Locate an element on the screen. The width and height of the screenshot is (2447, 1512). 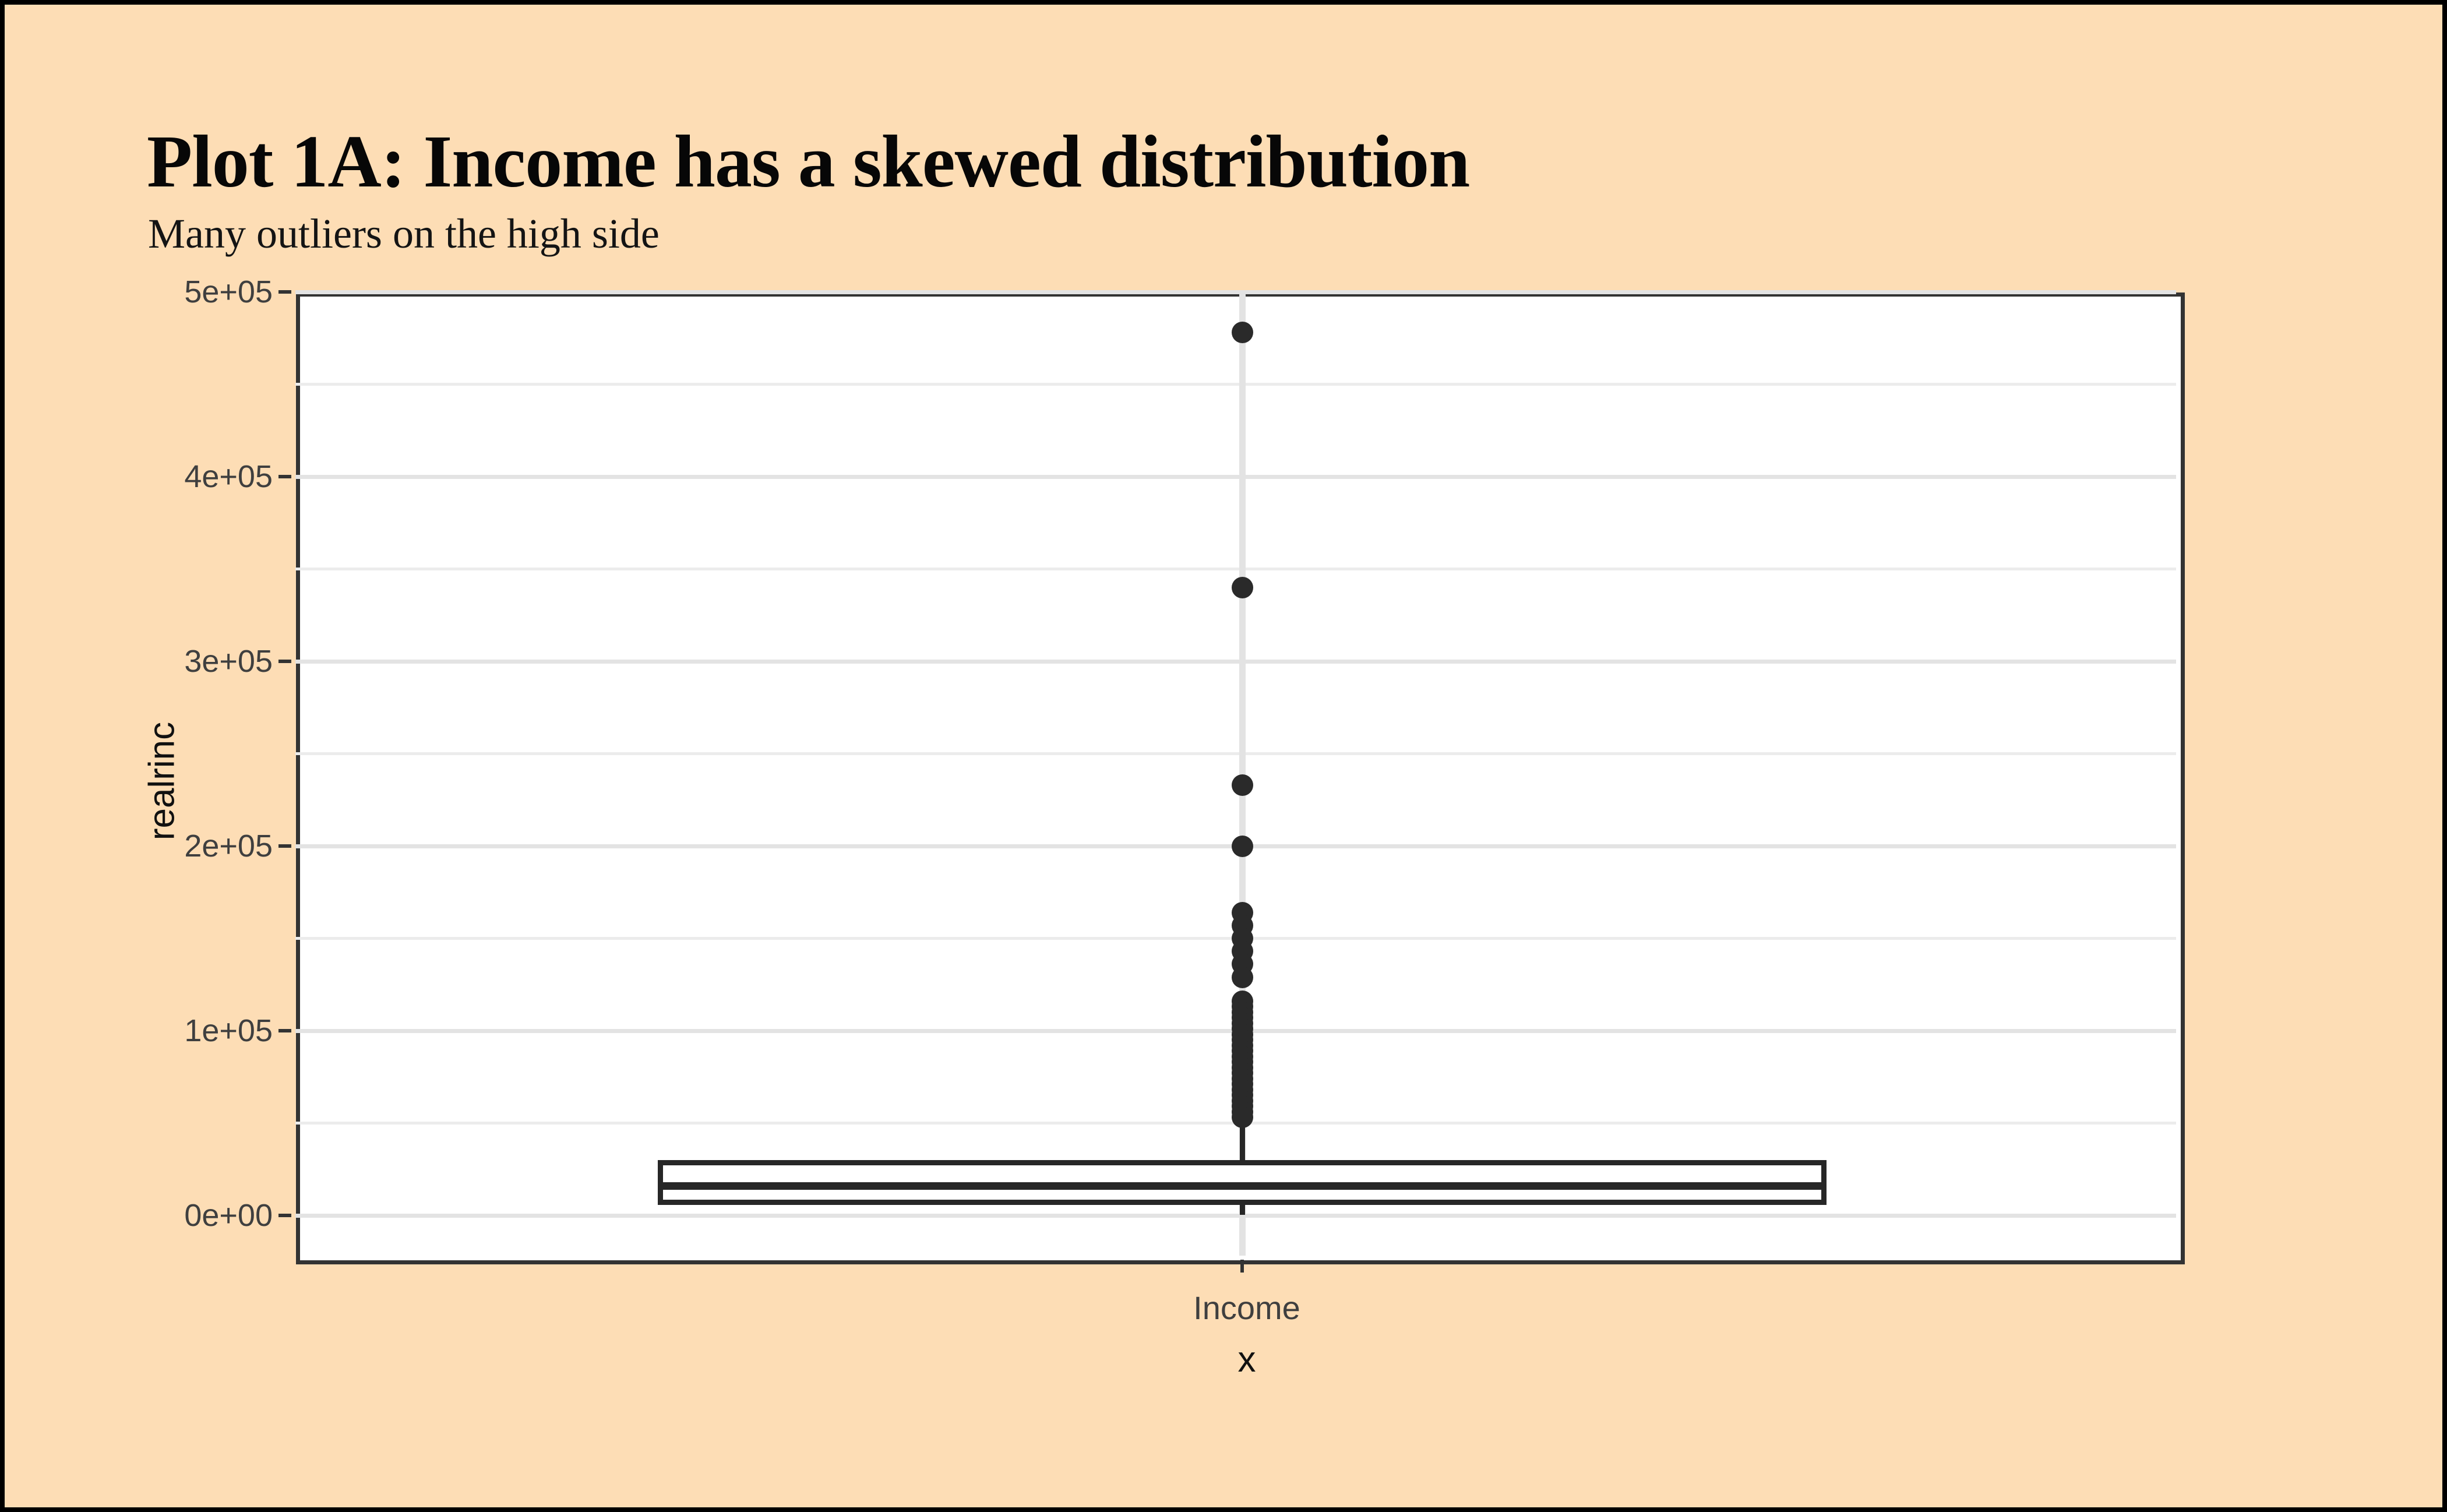
y-tick-label: 2e+05 is located at coordinates (228, 846).